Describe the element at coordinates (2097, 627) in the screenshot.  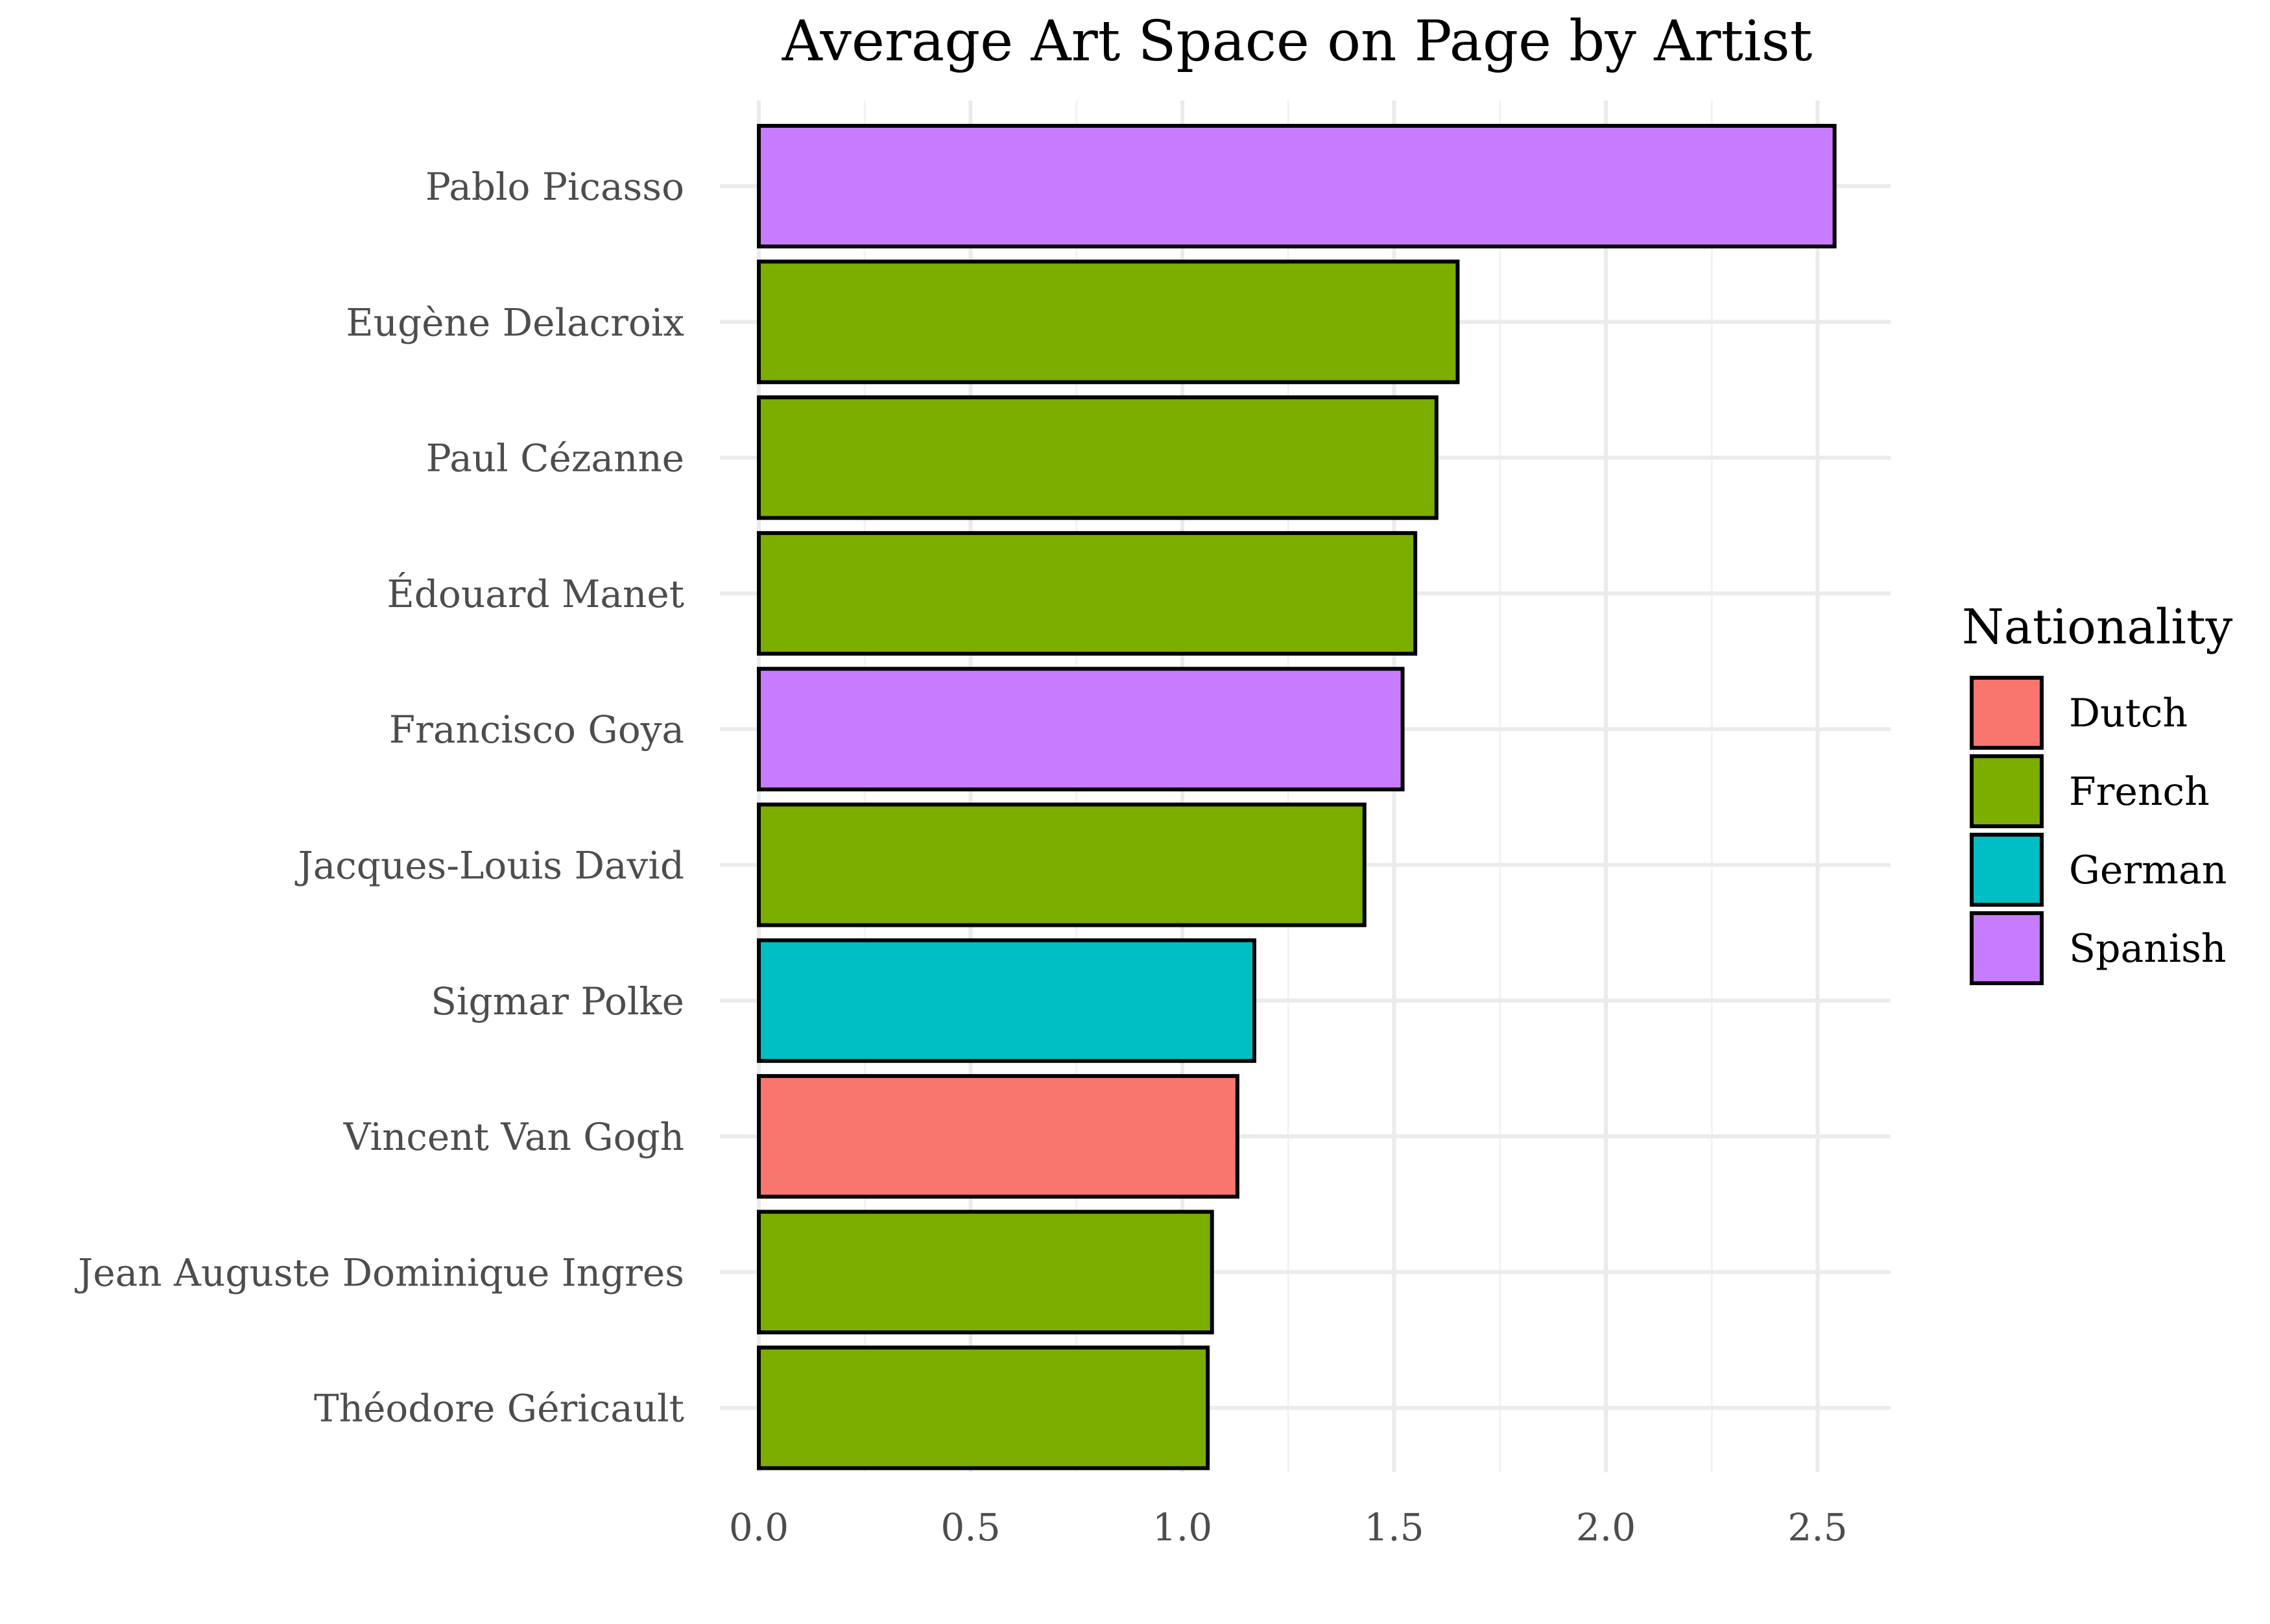
I see `legend-title: Nationality` at that location.